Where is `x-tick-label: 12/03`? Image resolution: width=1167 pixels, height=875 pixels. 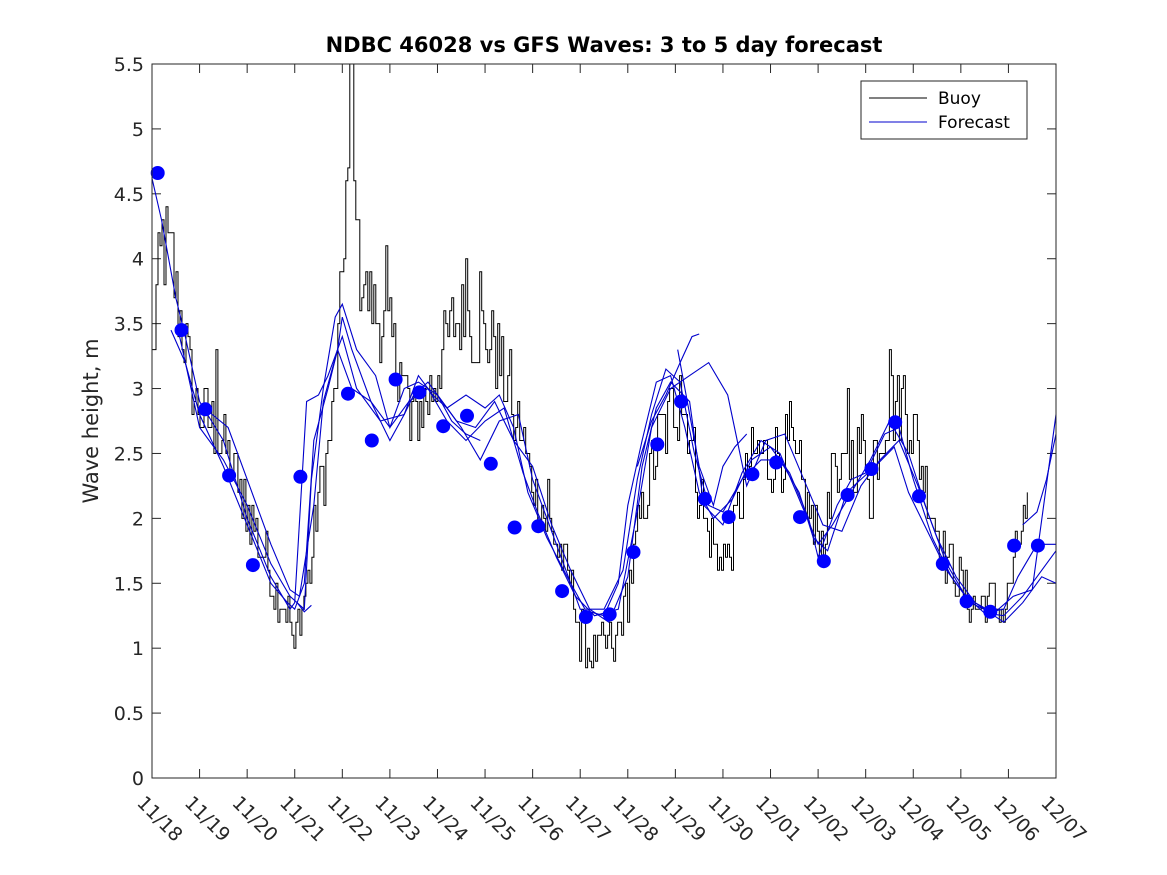
x-tick-label: 12/03 is located at coordinates (873, 819).